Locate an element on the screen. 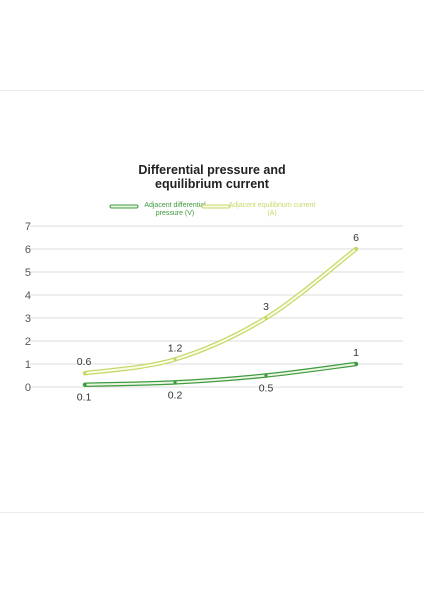  data-label: 1 is located at coordinates (356, 353).